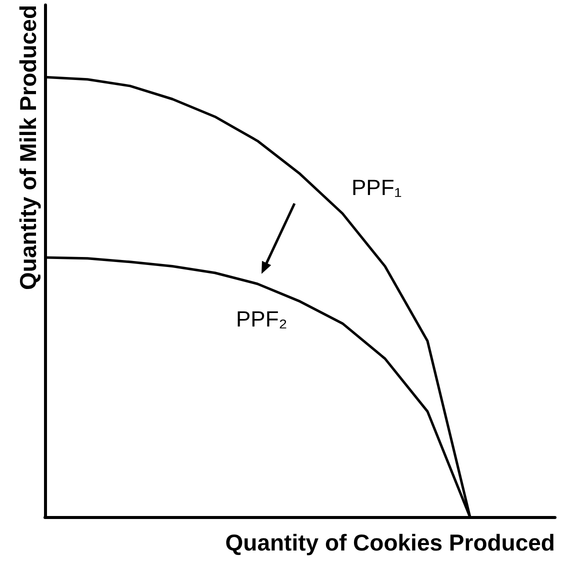 The image size is (561, 568). I want to click on series-label: PPF₁, so click(377, 187).